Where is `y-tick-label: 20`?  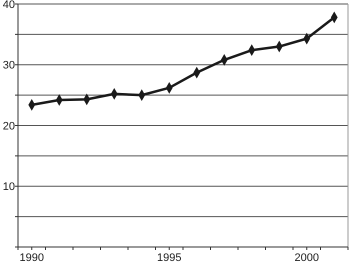
y-tick-label: 20 is located at coordinates (8, 126).